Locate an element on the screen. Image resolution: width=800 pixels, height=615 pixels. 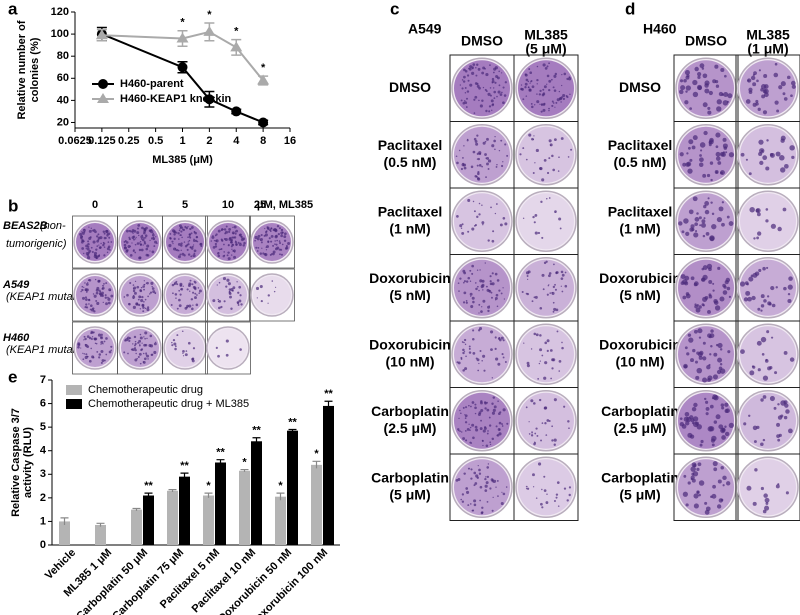
cell-line: A549 is located at coordinates (425, 29).